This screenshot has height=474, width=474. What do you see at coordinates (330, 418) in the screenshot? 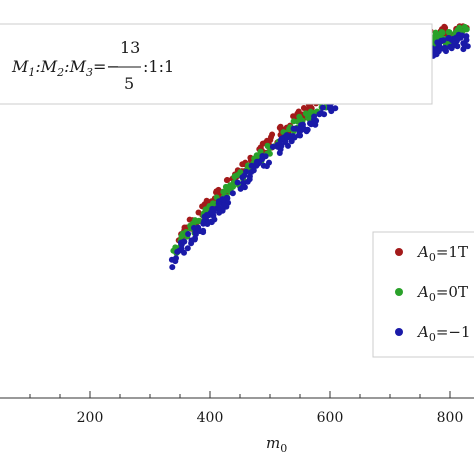
I see `x-tick-label: 600` at bounding box center [330, 418].